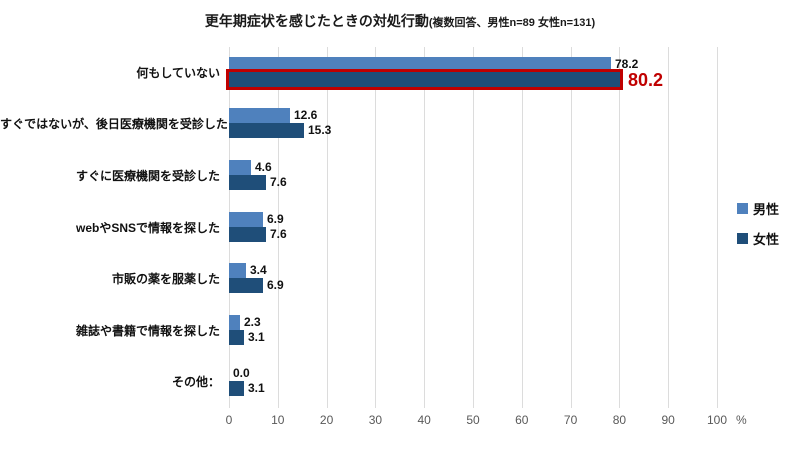 The height and width of the screenshot is (459, 800). Describe the element at coordinates (258, 270) in the screenshot. I see `value-label: 3.4` at that location.